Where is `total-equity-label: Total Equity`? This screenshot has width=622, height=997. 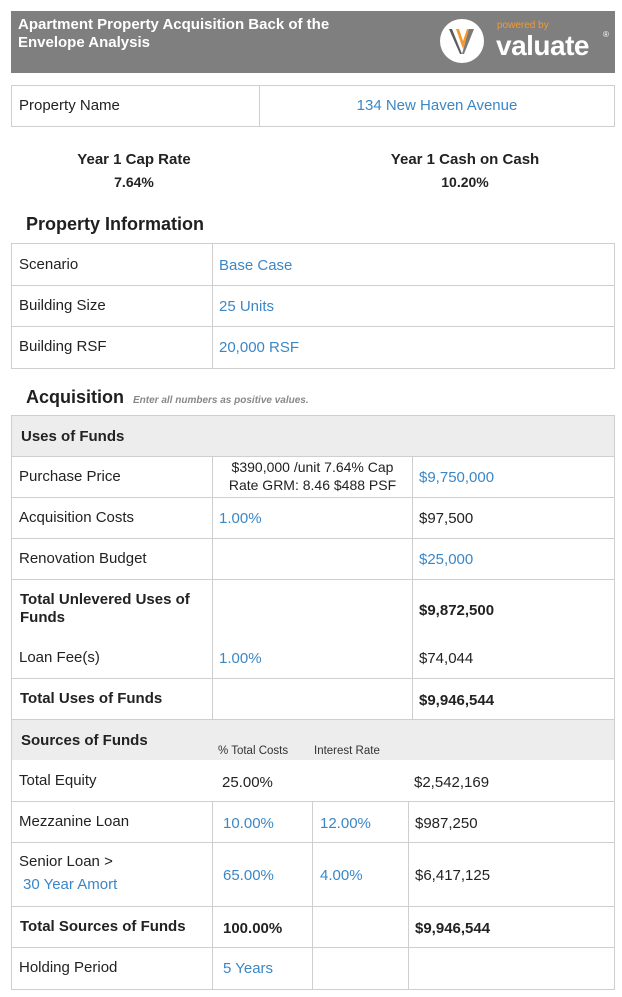 total-equity-label: Total Equity is located at coordinates (58, 780).